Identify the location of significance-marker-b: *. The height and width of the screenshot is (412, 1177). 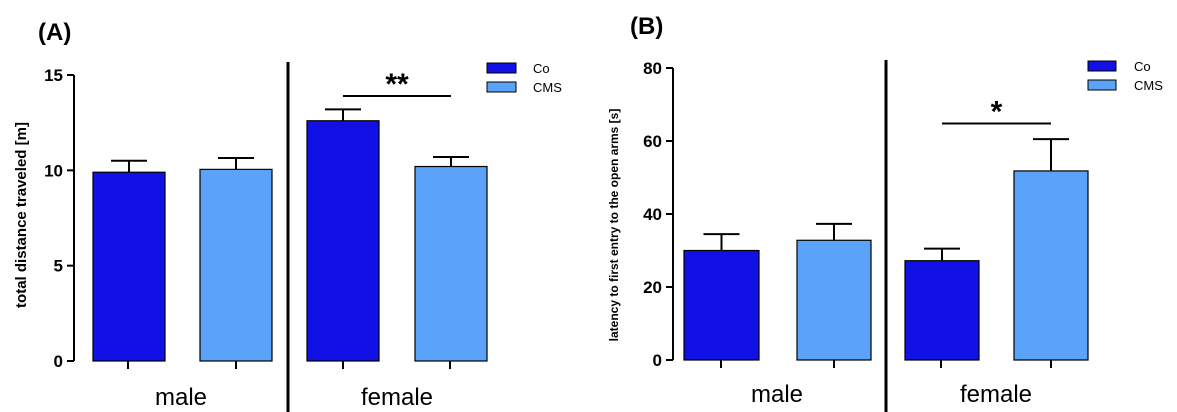
(997, 111).